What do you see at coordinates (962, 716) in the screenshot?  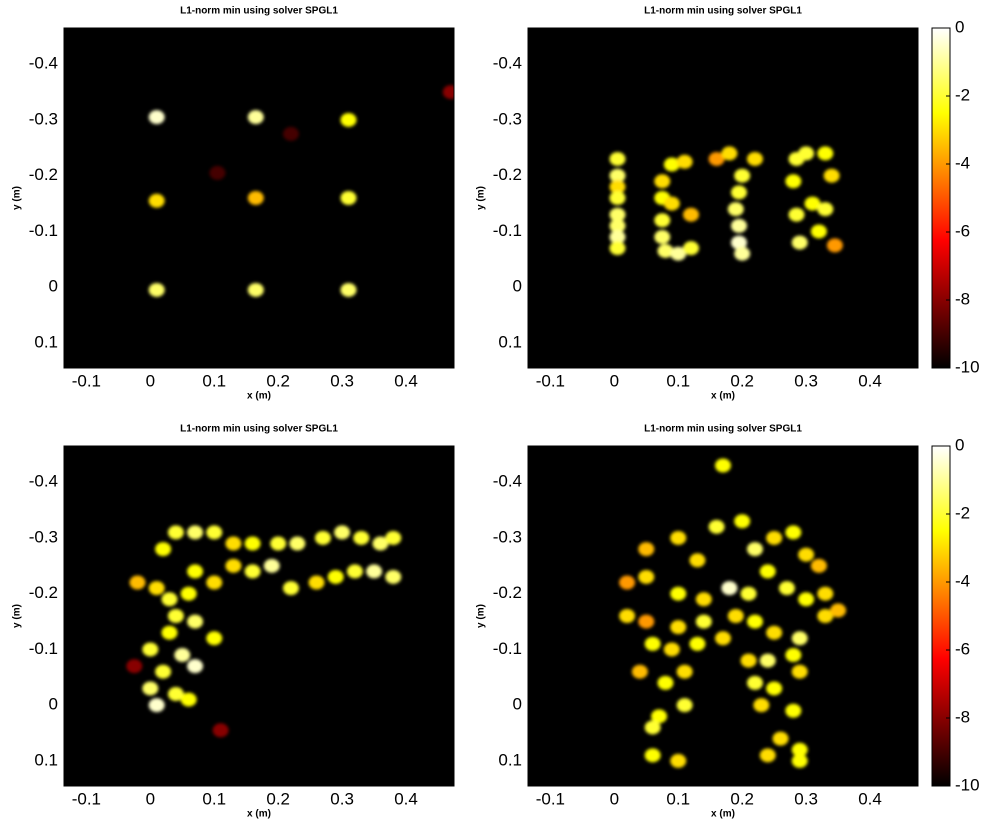 I see `colorbar-tick-label: -8` at bounding box center [962, 716].